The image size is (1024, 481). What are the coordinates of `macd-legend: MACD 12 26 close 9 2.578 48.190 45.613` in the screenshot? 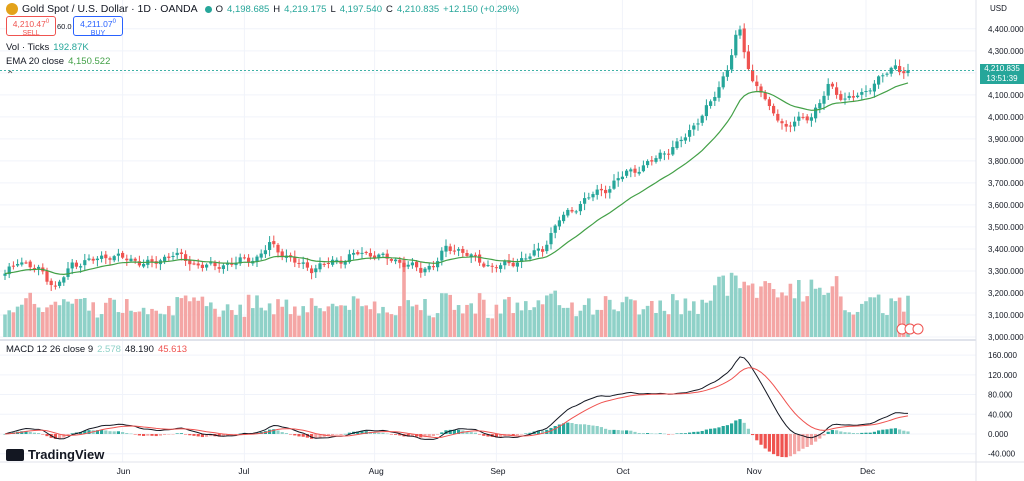 It's located at (96, 349).